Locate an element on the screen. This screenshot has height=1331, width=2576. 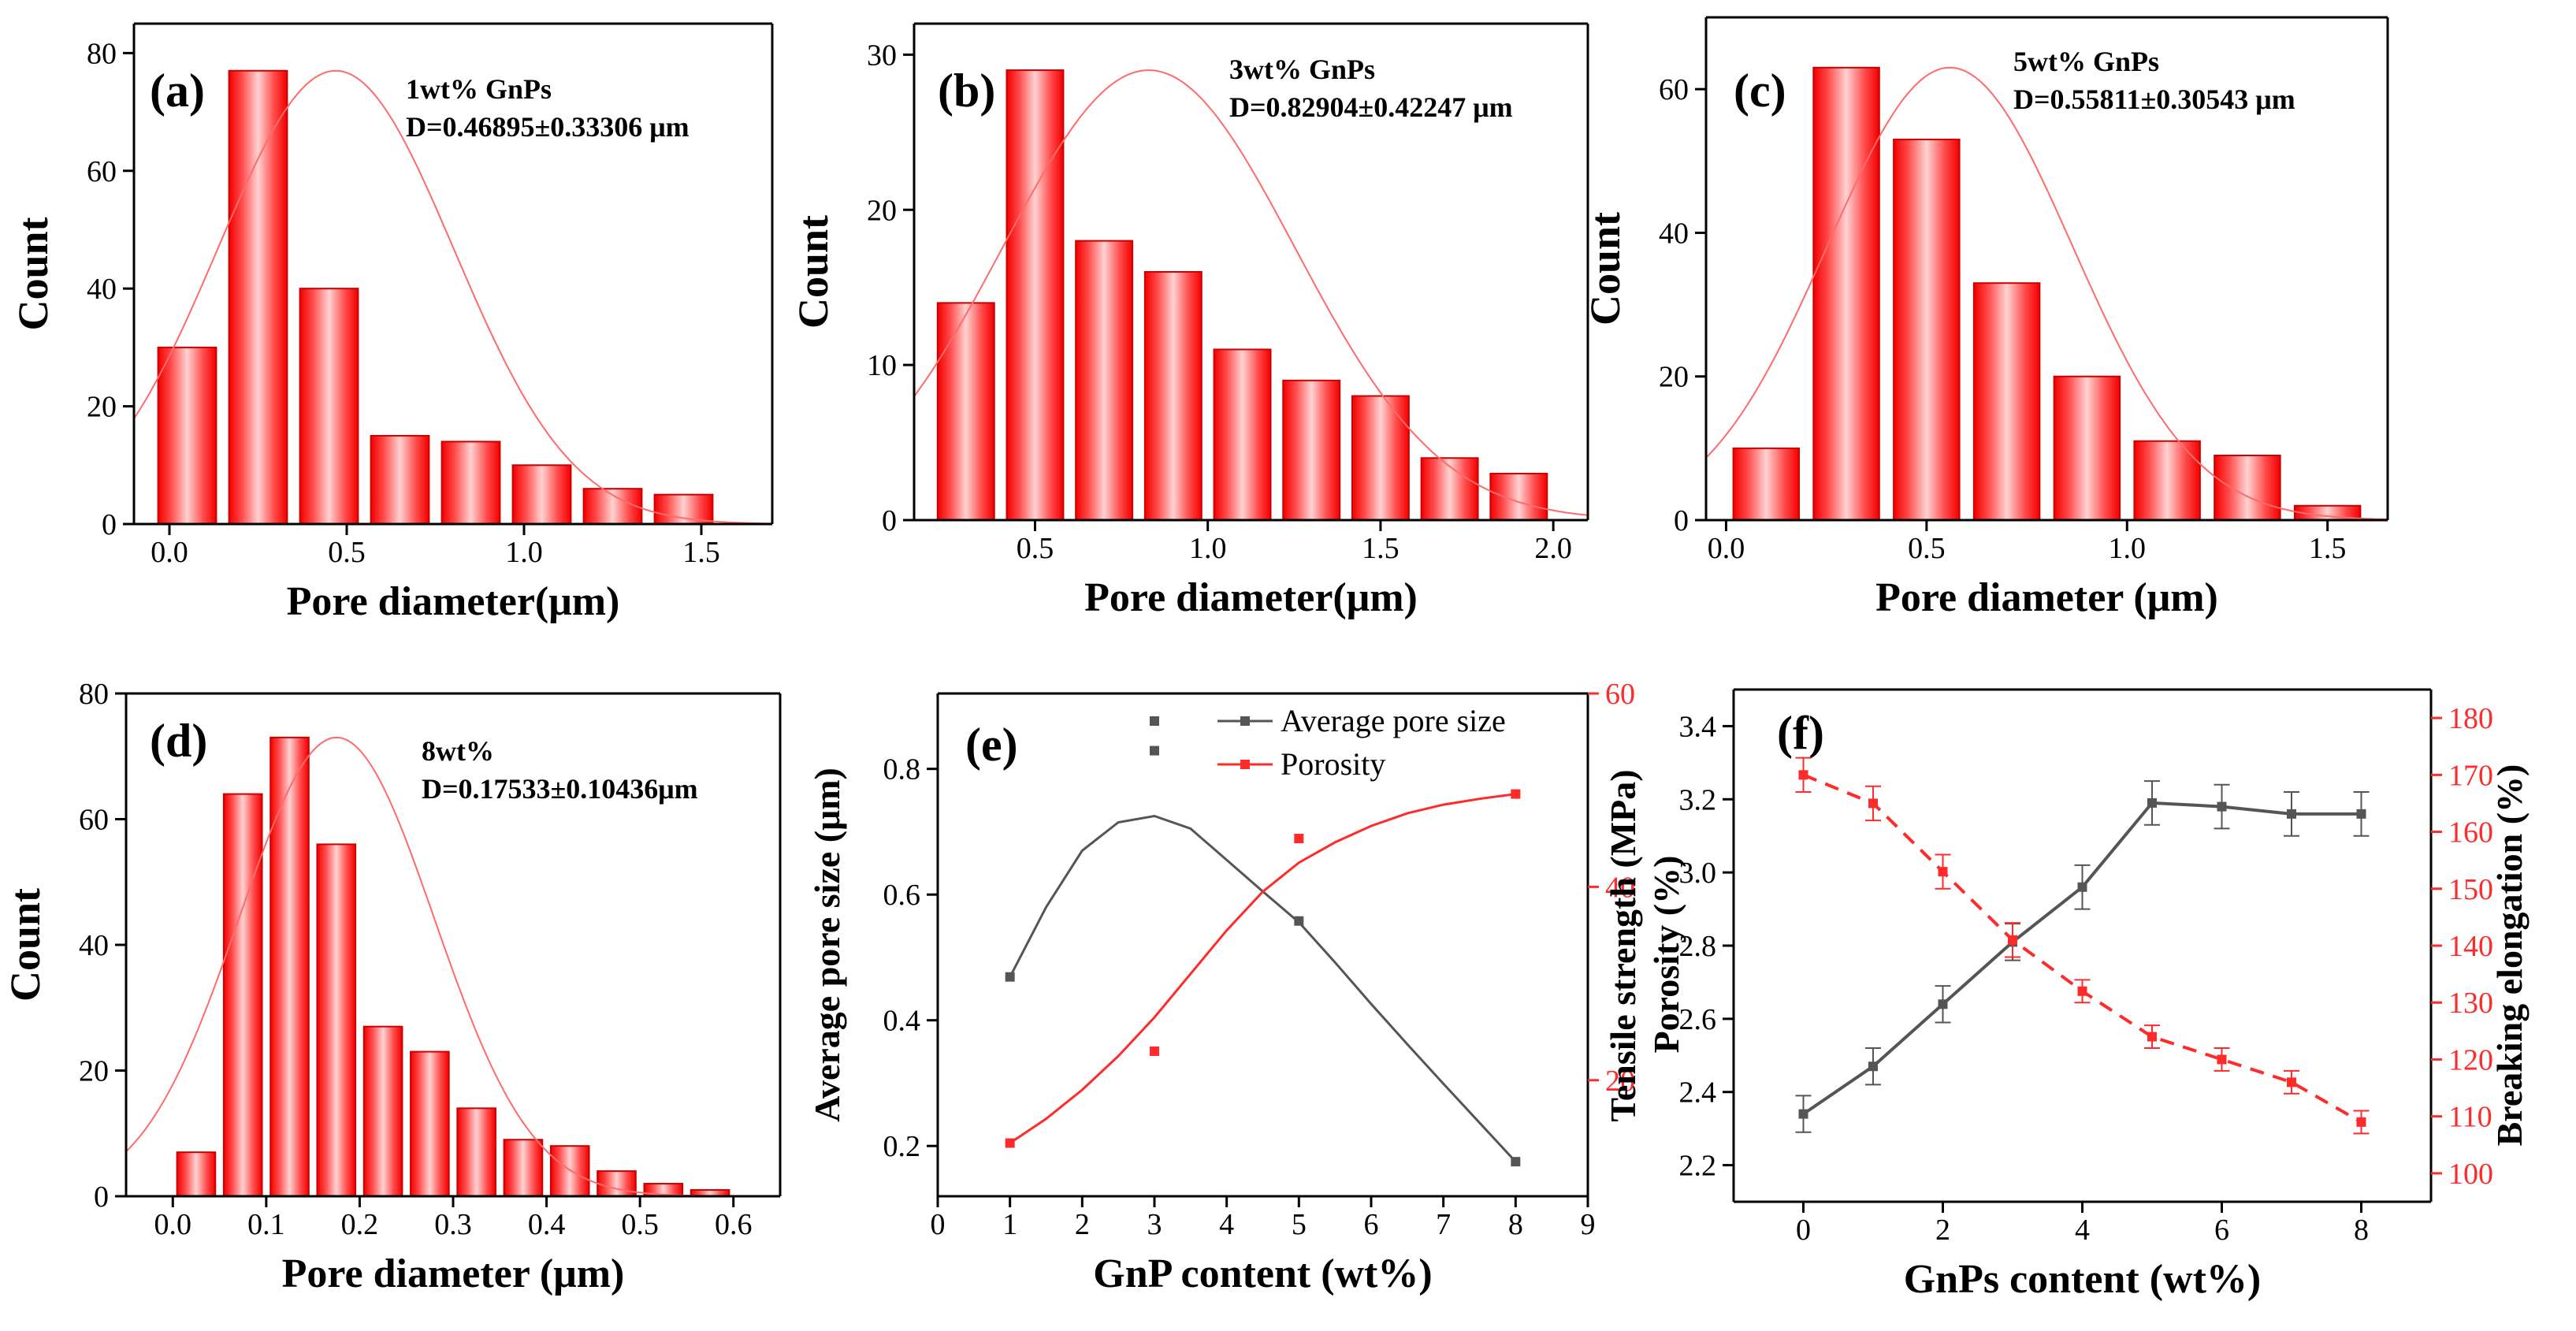
x-tick-label: 0.3 is located at coordinates (453, 1225).